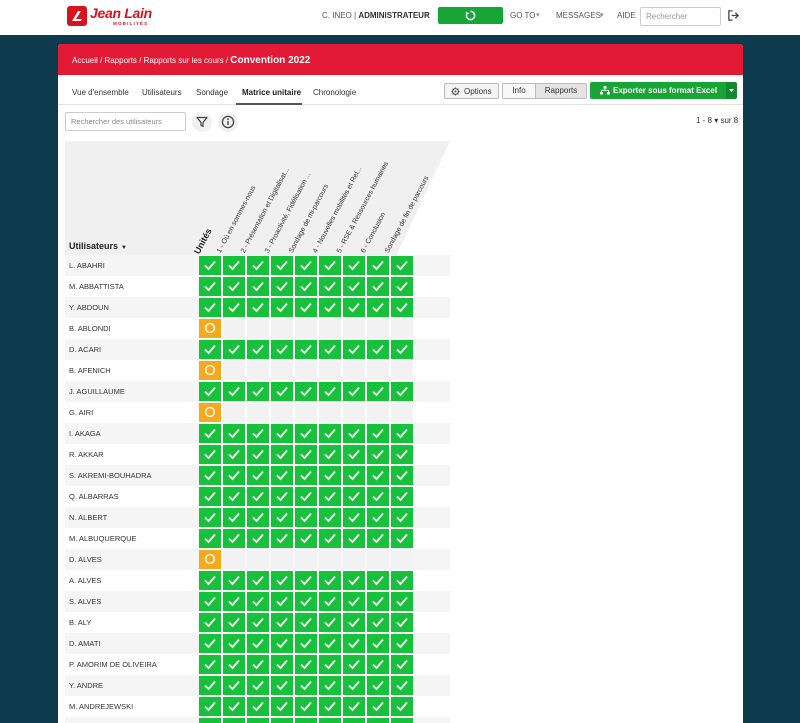  I want to click on user-menu: C. INEO | ADMINISTRATEUR, so click(376, 15).